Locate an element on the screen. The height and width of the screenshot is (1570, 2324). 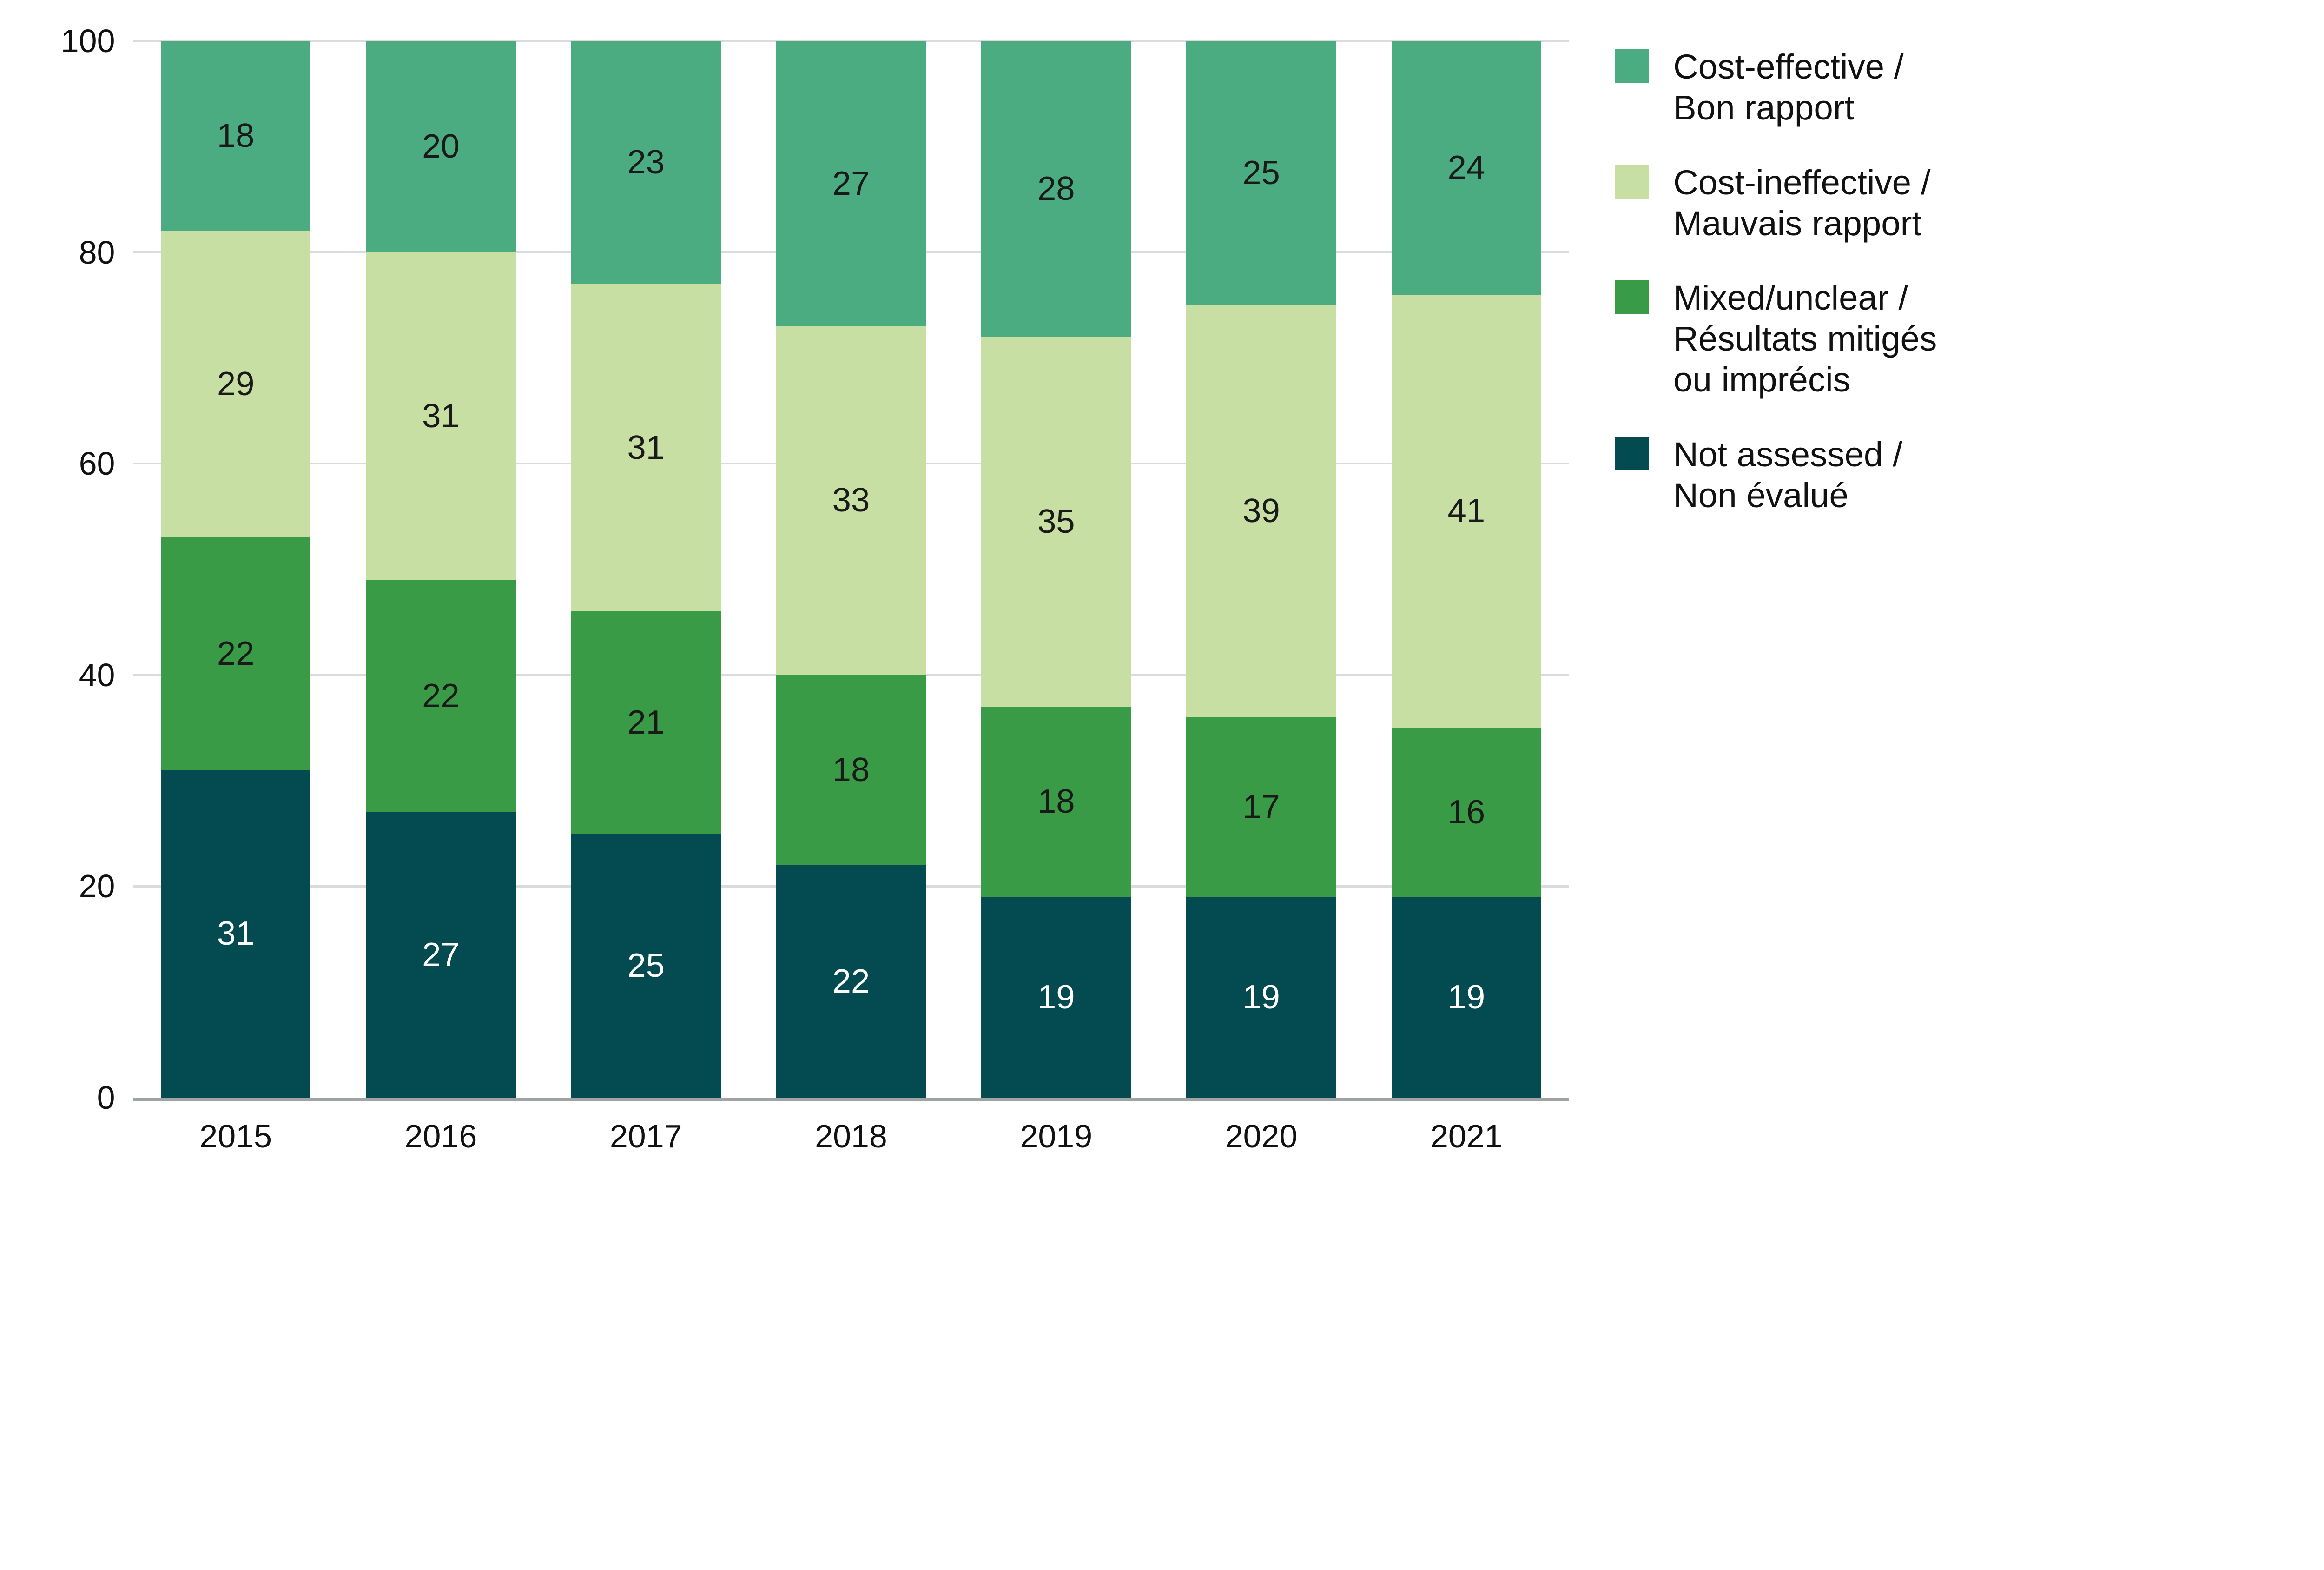
y-tick-label: 0 is located at coordinates (106, 1098).